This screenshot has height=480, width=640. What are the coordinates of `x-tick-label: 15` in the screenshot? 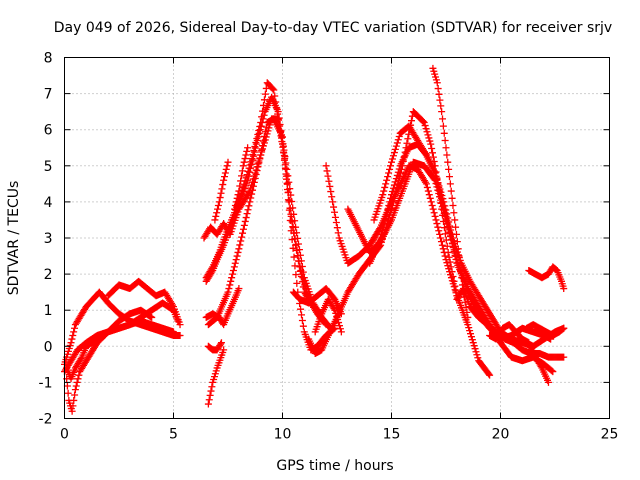 It's located at (392, 435).